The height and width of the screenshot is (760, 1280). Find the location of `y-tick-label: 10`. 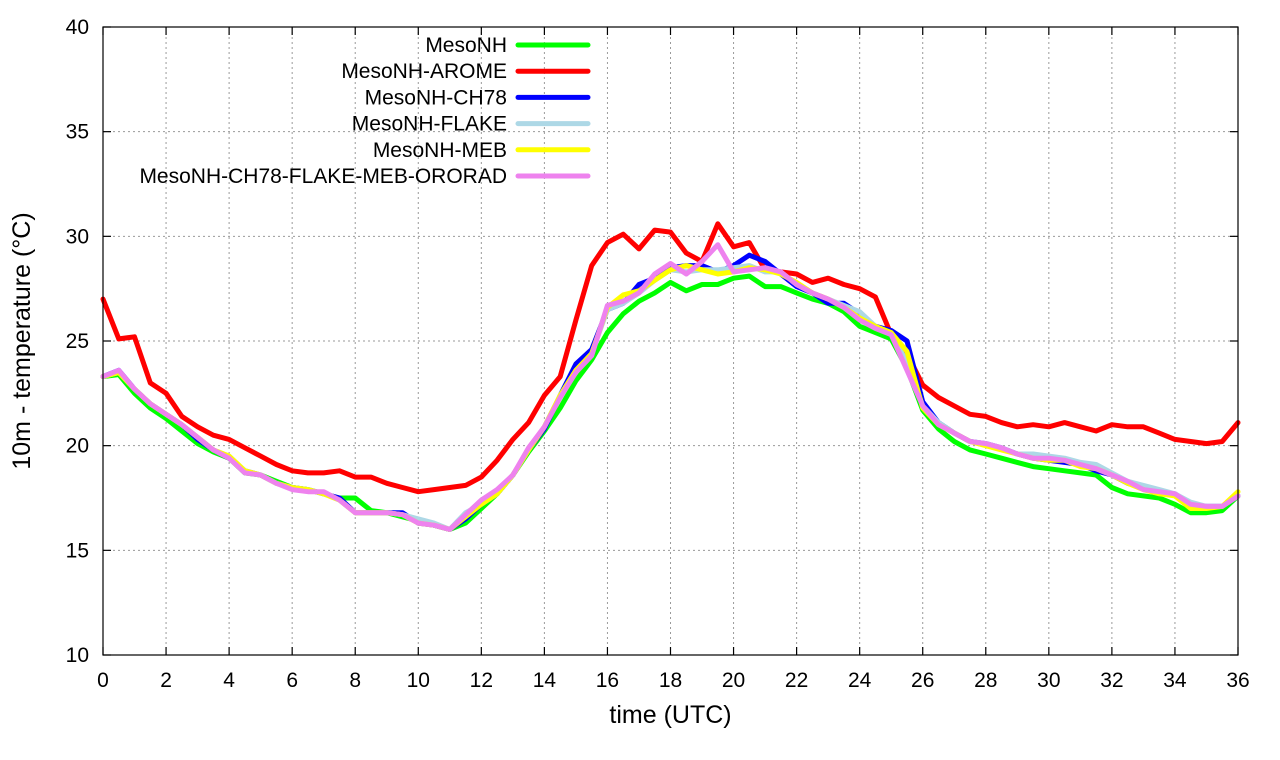

y-tick-label: 10 is located at coordinates (77, 655).